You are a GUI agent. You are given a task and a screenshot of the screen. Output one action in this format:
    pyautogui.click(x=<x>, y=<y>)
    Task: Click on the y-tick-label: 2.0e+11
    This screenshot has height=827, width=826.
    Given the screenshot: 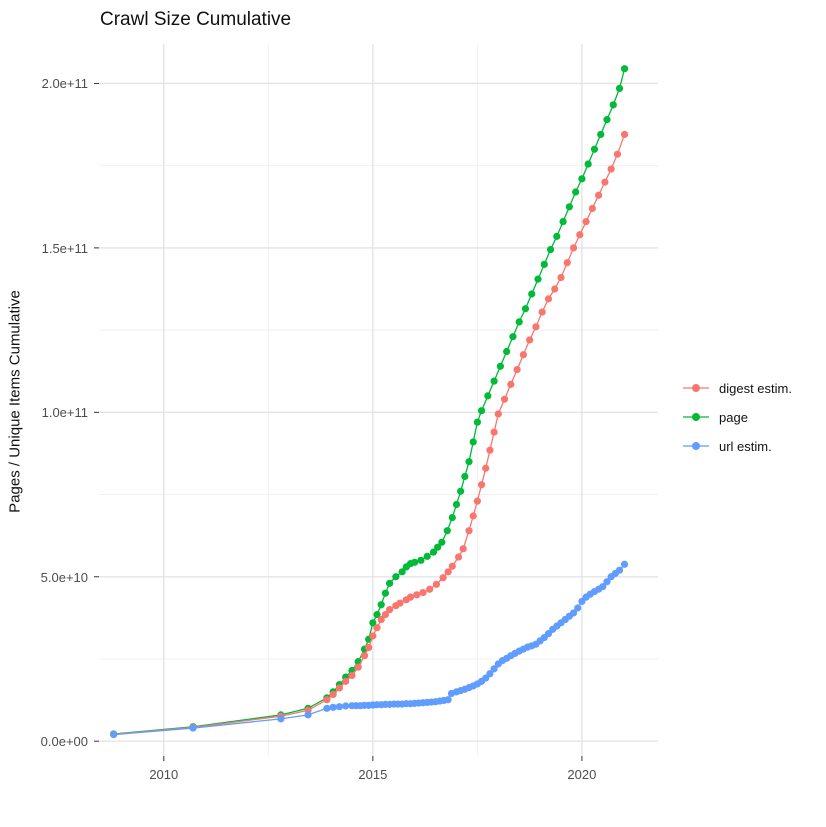 What is the action you would take?
    pyautogui.click(x=64, y=84)
    